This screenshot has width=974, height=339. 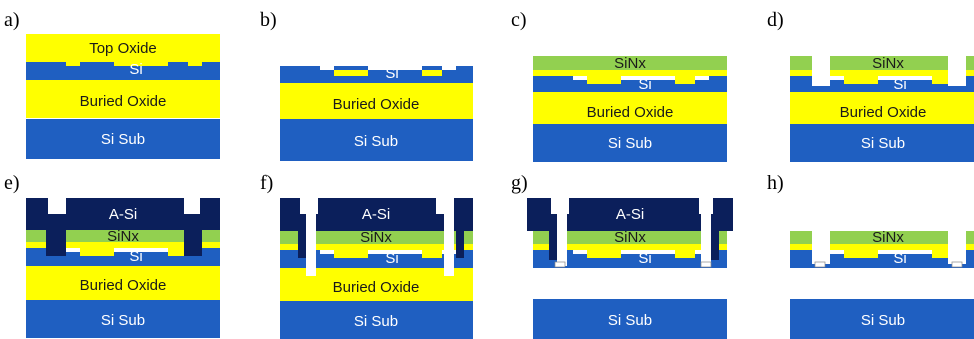 I want to click on panel-d: d) SiNx Si Buried Oxide Si Sub, so click(x=870, y=85).